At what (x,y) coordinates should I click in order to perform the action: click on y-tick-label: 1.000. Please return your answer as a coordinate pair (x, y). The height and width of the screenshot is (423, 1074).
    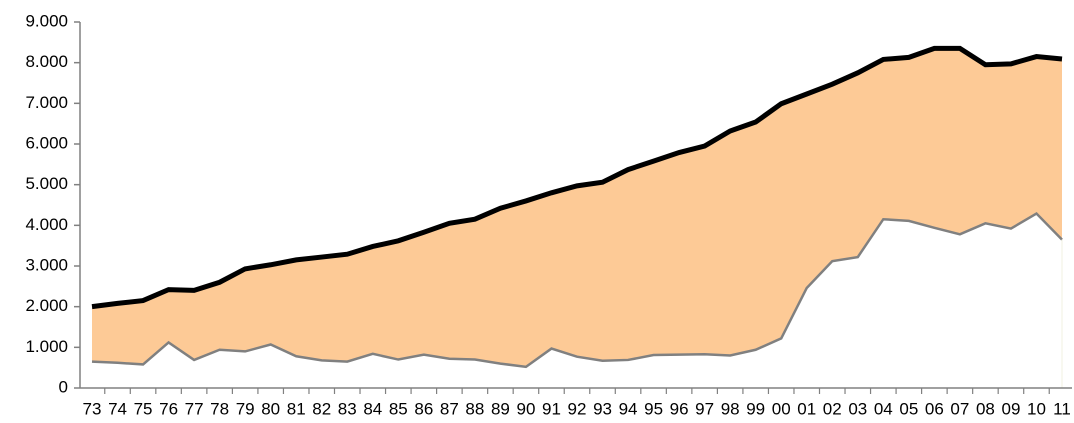
    Looking at the image, I should click on (46, 346).